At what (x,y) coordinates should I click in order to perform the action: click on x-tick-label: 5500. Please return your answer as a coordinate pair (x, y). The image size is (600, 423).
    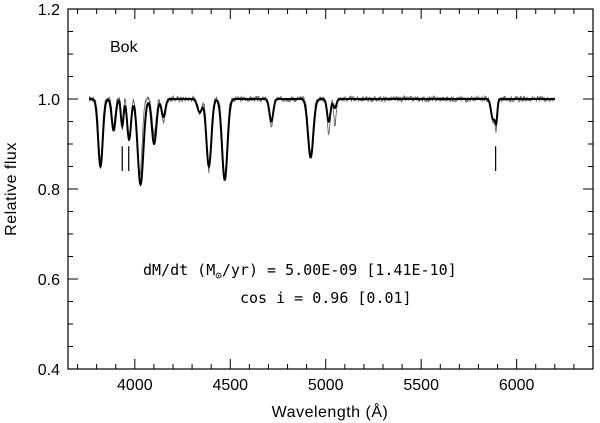
    Looking at the image, I should click on (421, 385).